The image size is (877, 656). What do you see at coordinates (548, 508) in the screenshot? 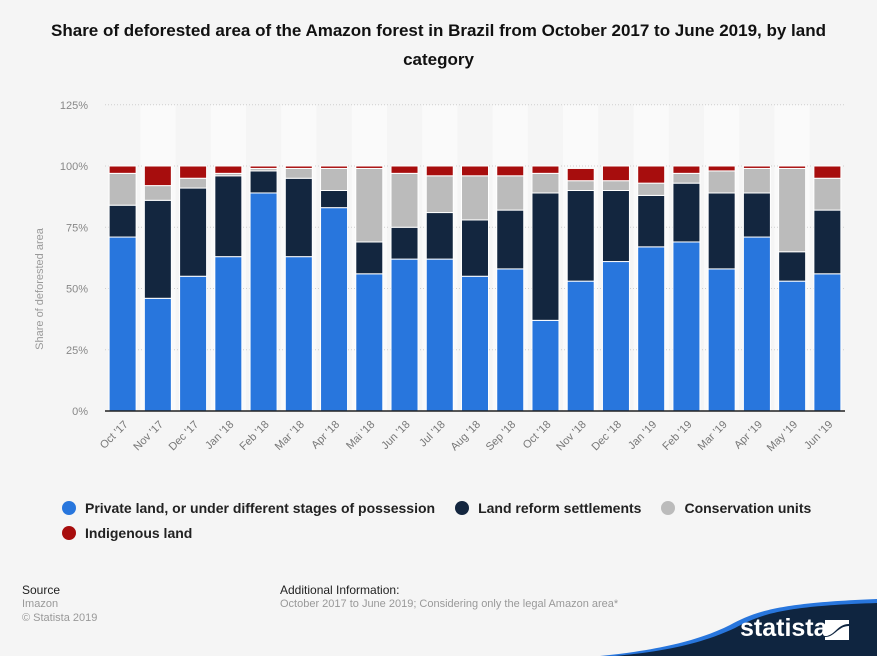
I see `legend-item: Land reform settlements` at bounding box center [548, 508].